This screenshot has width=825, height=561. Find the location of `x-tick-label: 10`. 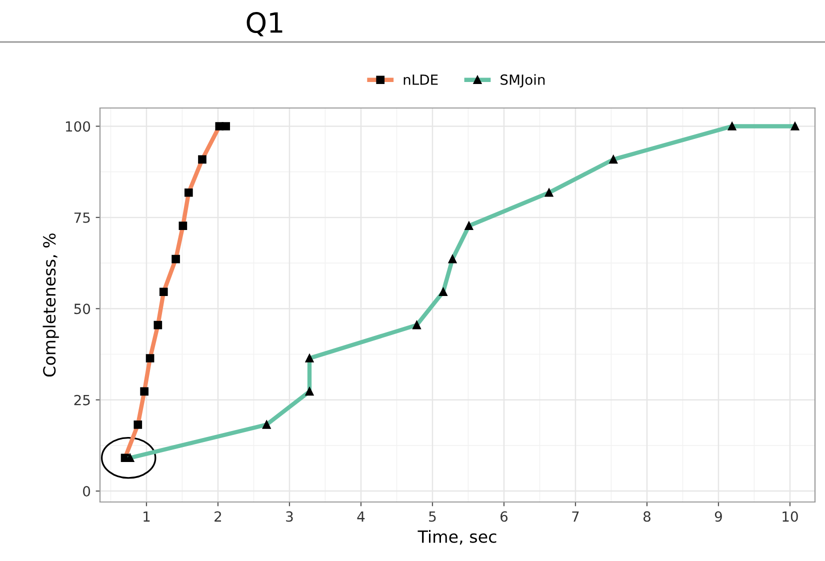

x-tick-label: 10 is located at coordinates (790, 516).